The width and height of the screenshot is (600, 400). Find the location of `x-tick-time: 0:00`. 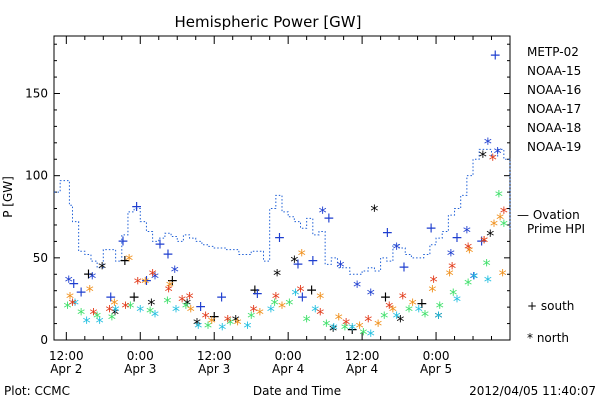

x-tick-time: 0:00 is located at coordinates (436, 356).